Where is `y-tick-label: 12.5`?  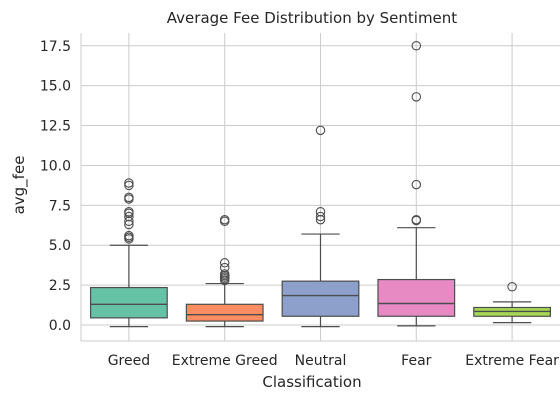 y-tick-label: 12.5 is located at coordinates (55, 127).